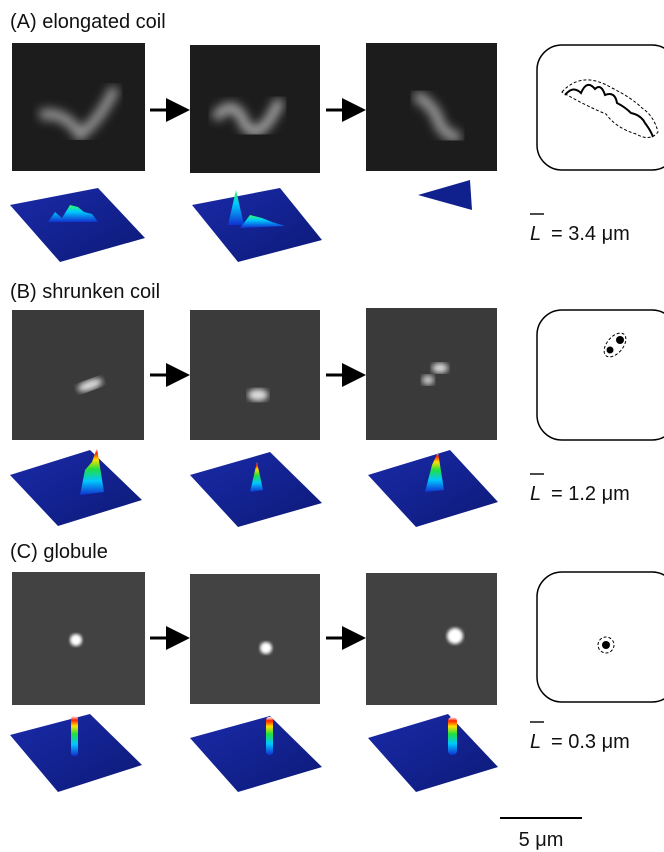  What do you see at coordinates (590, 742) in the screenshot?
I see `length: = 0.3 μm` at bounding box center [590, 742].